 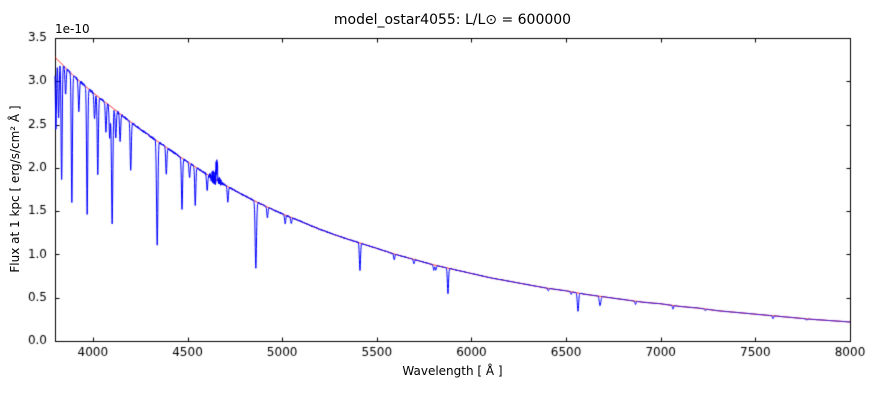 What do you see at coordinates (72, 29) in the screenshot?
I see `y-axis-offset-label: 1e-10` at bounding box center [72, 29].